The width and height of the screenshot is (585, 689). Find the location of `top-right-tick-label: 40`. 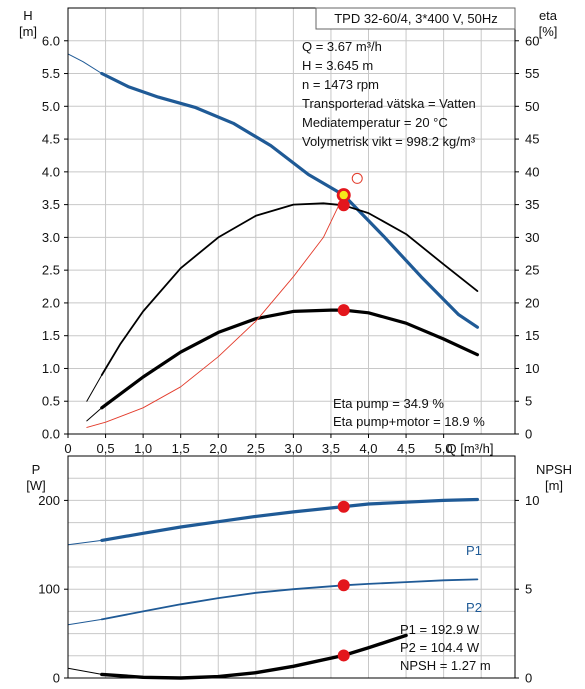

top-right-tick-label: 40 is located at coordinates (532, 171).